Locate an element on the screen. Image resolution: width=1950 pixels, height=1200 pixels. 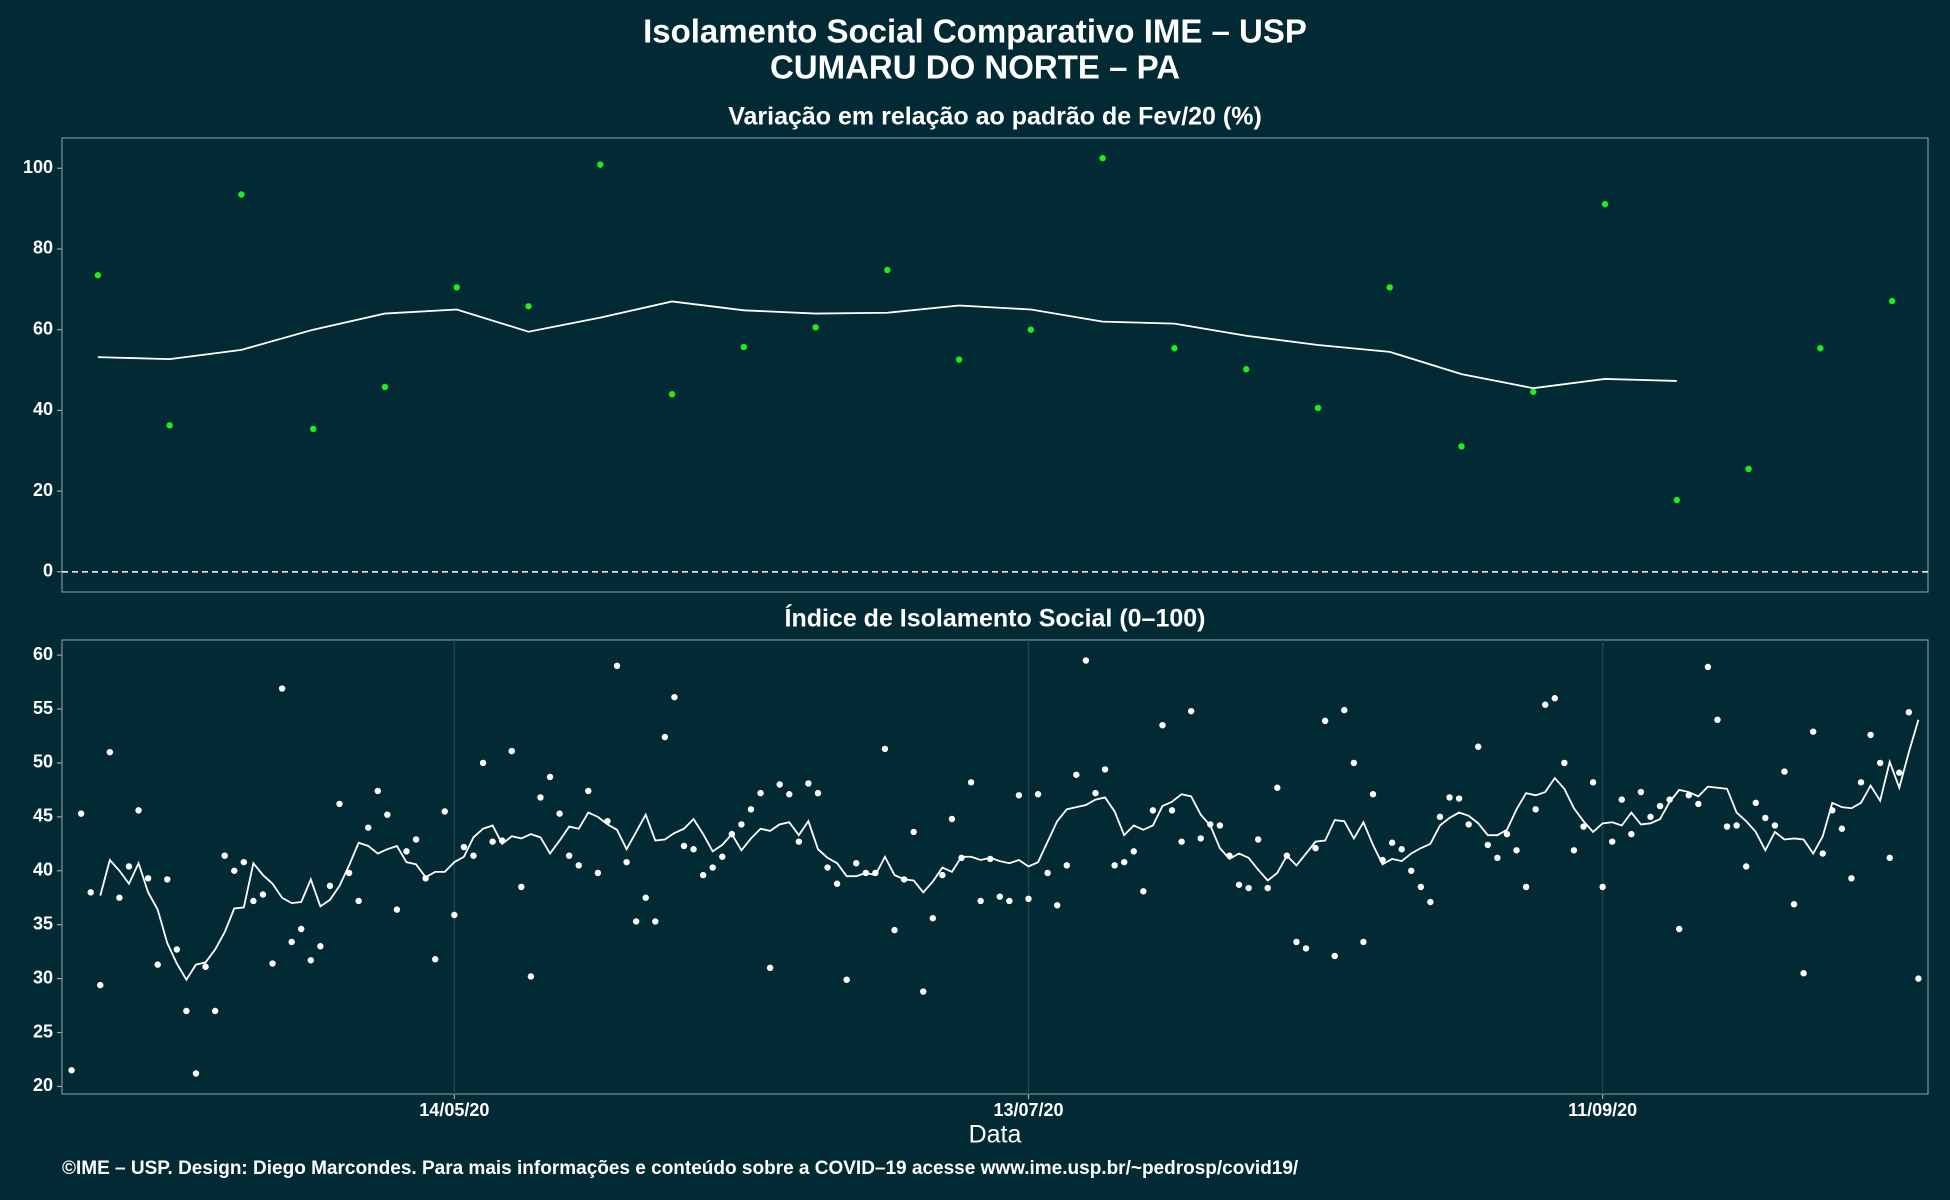
x-tick-label: 13/07/20 is located at coordinates (1028, 1110).